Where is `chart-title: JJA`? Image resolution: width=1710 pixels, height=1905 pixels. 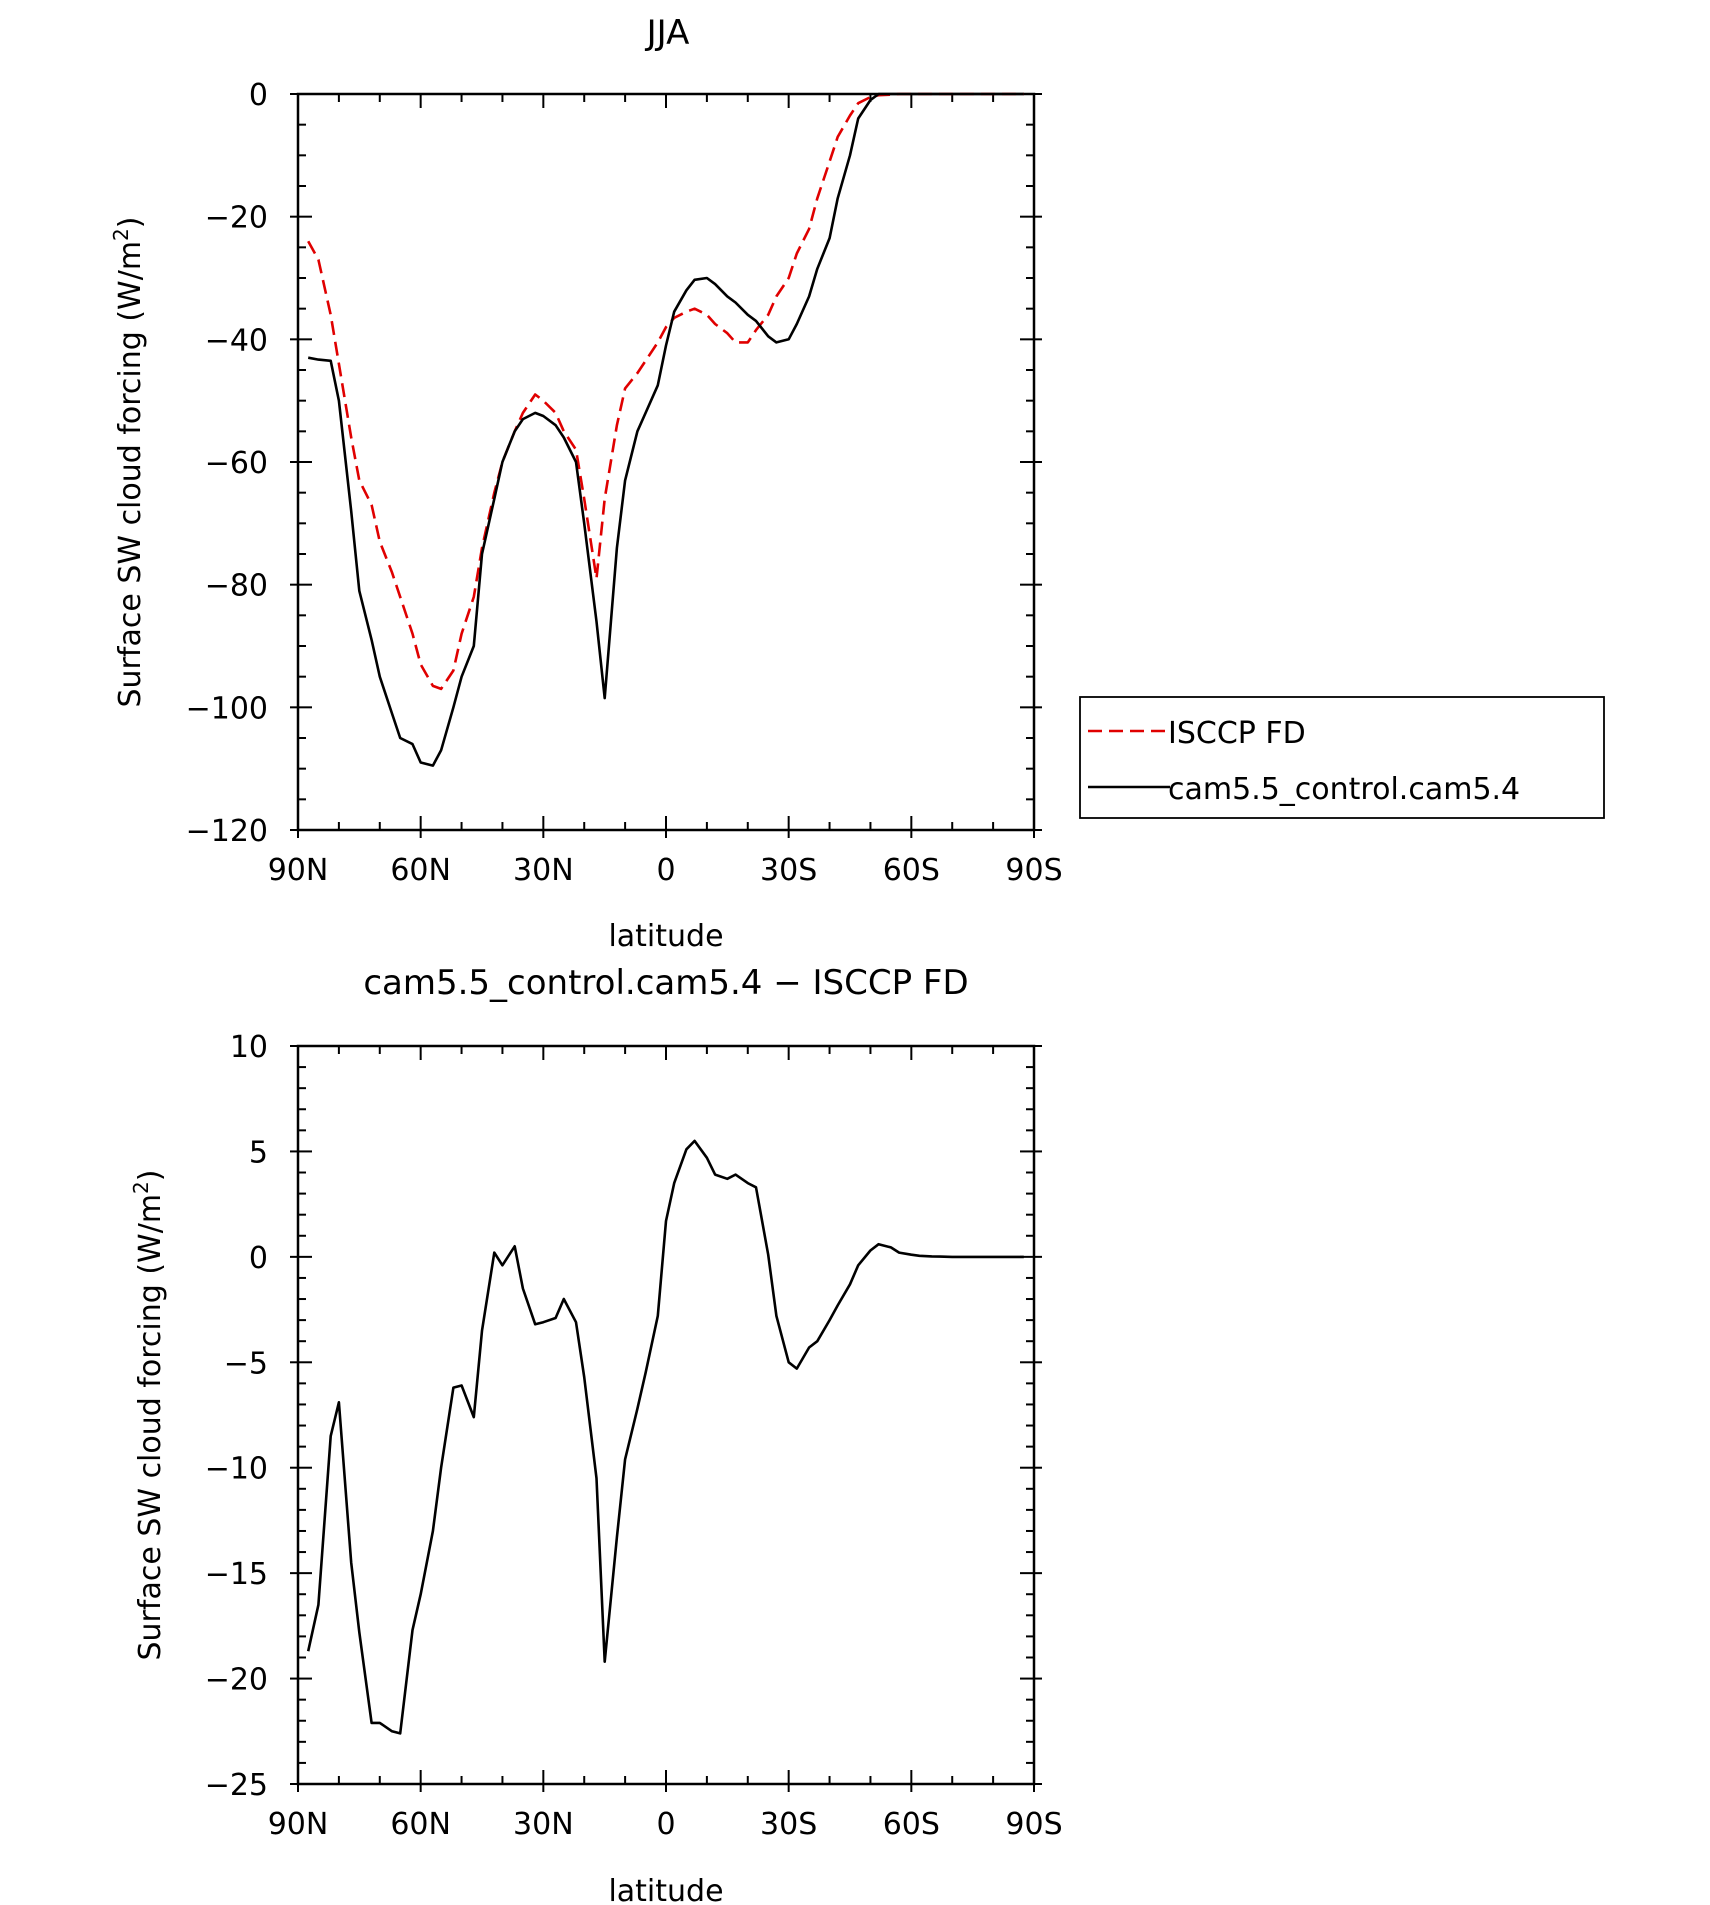
chart-title: JJA is located at coordinates (667, 33).